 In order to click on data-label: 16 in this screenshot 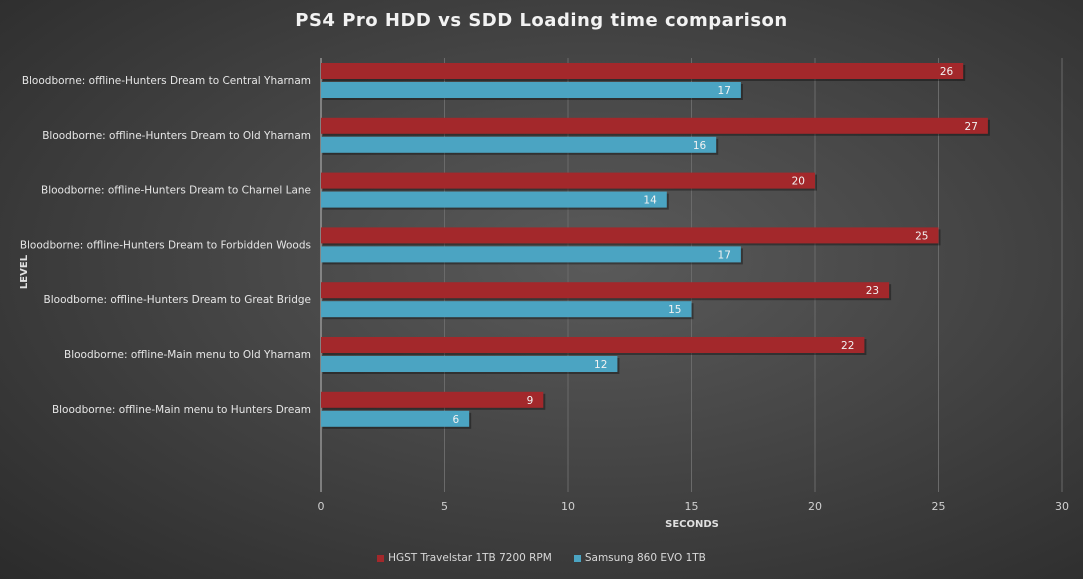, I will do `click(700, 146)`.